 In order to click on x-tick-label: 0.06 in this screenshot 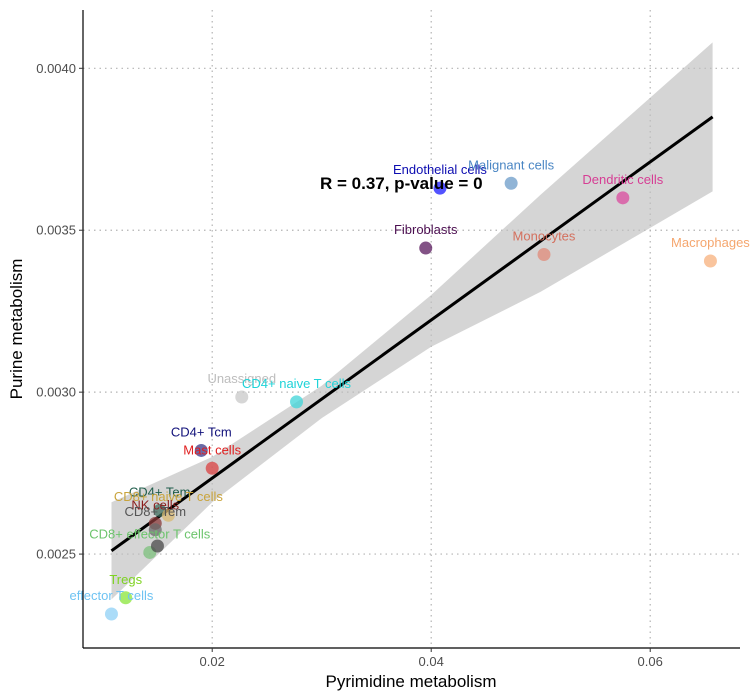, I will do `click(650, 661)`.